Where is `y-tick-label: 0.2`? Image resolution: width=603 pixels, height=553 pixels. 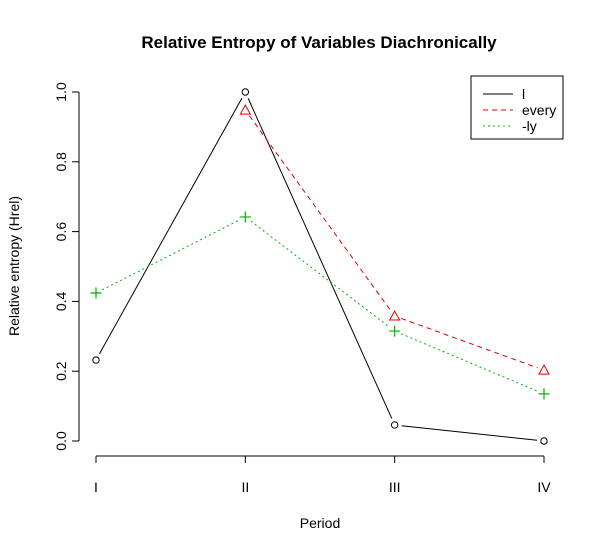 y-tick-label: 0.2 is located at coordinates (61, 371).